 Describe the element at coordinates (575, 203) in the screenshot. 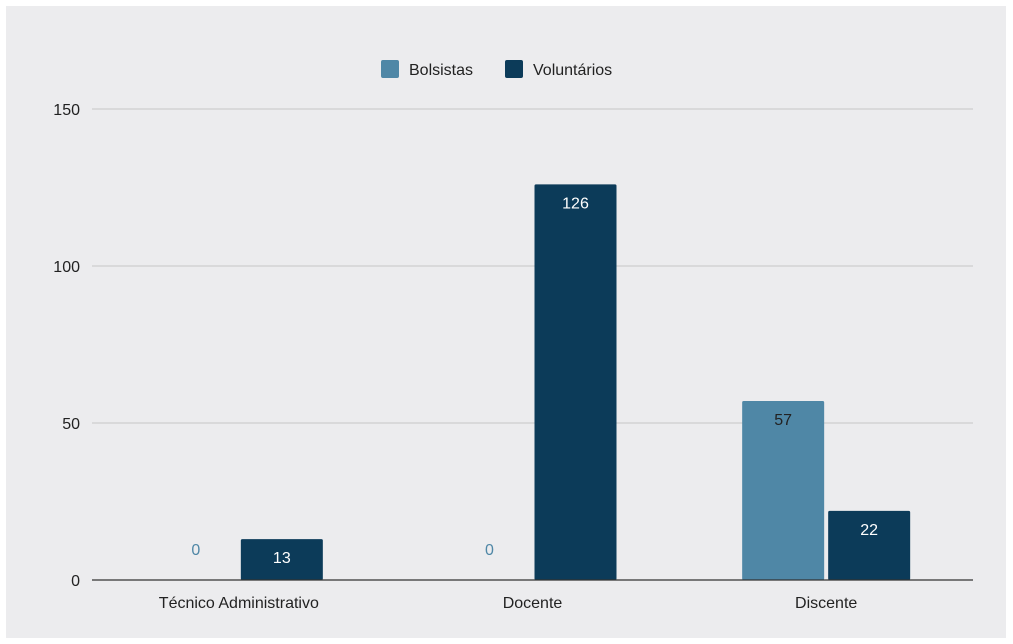

I see `data-label: 126` at that location.